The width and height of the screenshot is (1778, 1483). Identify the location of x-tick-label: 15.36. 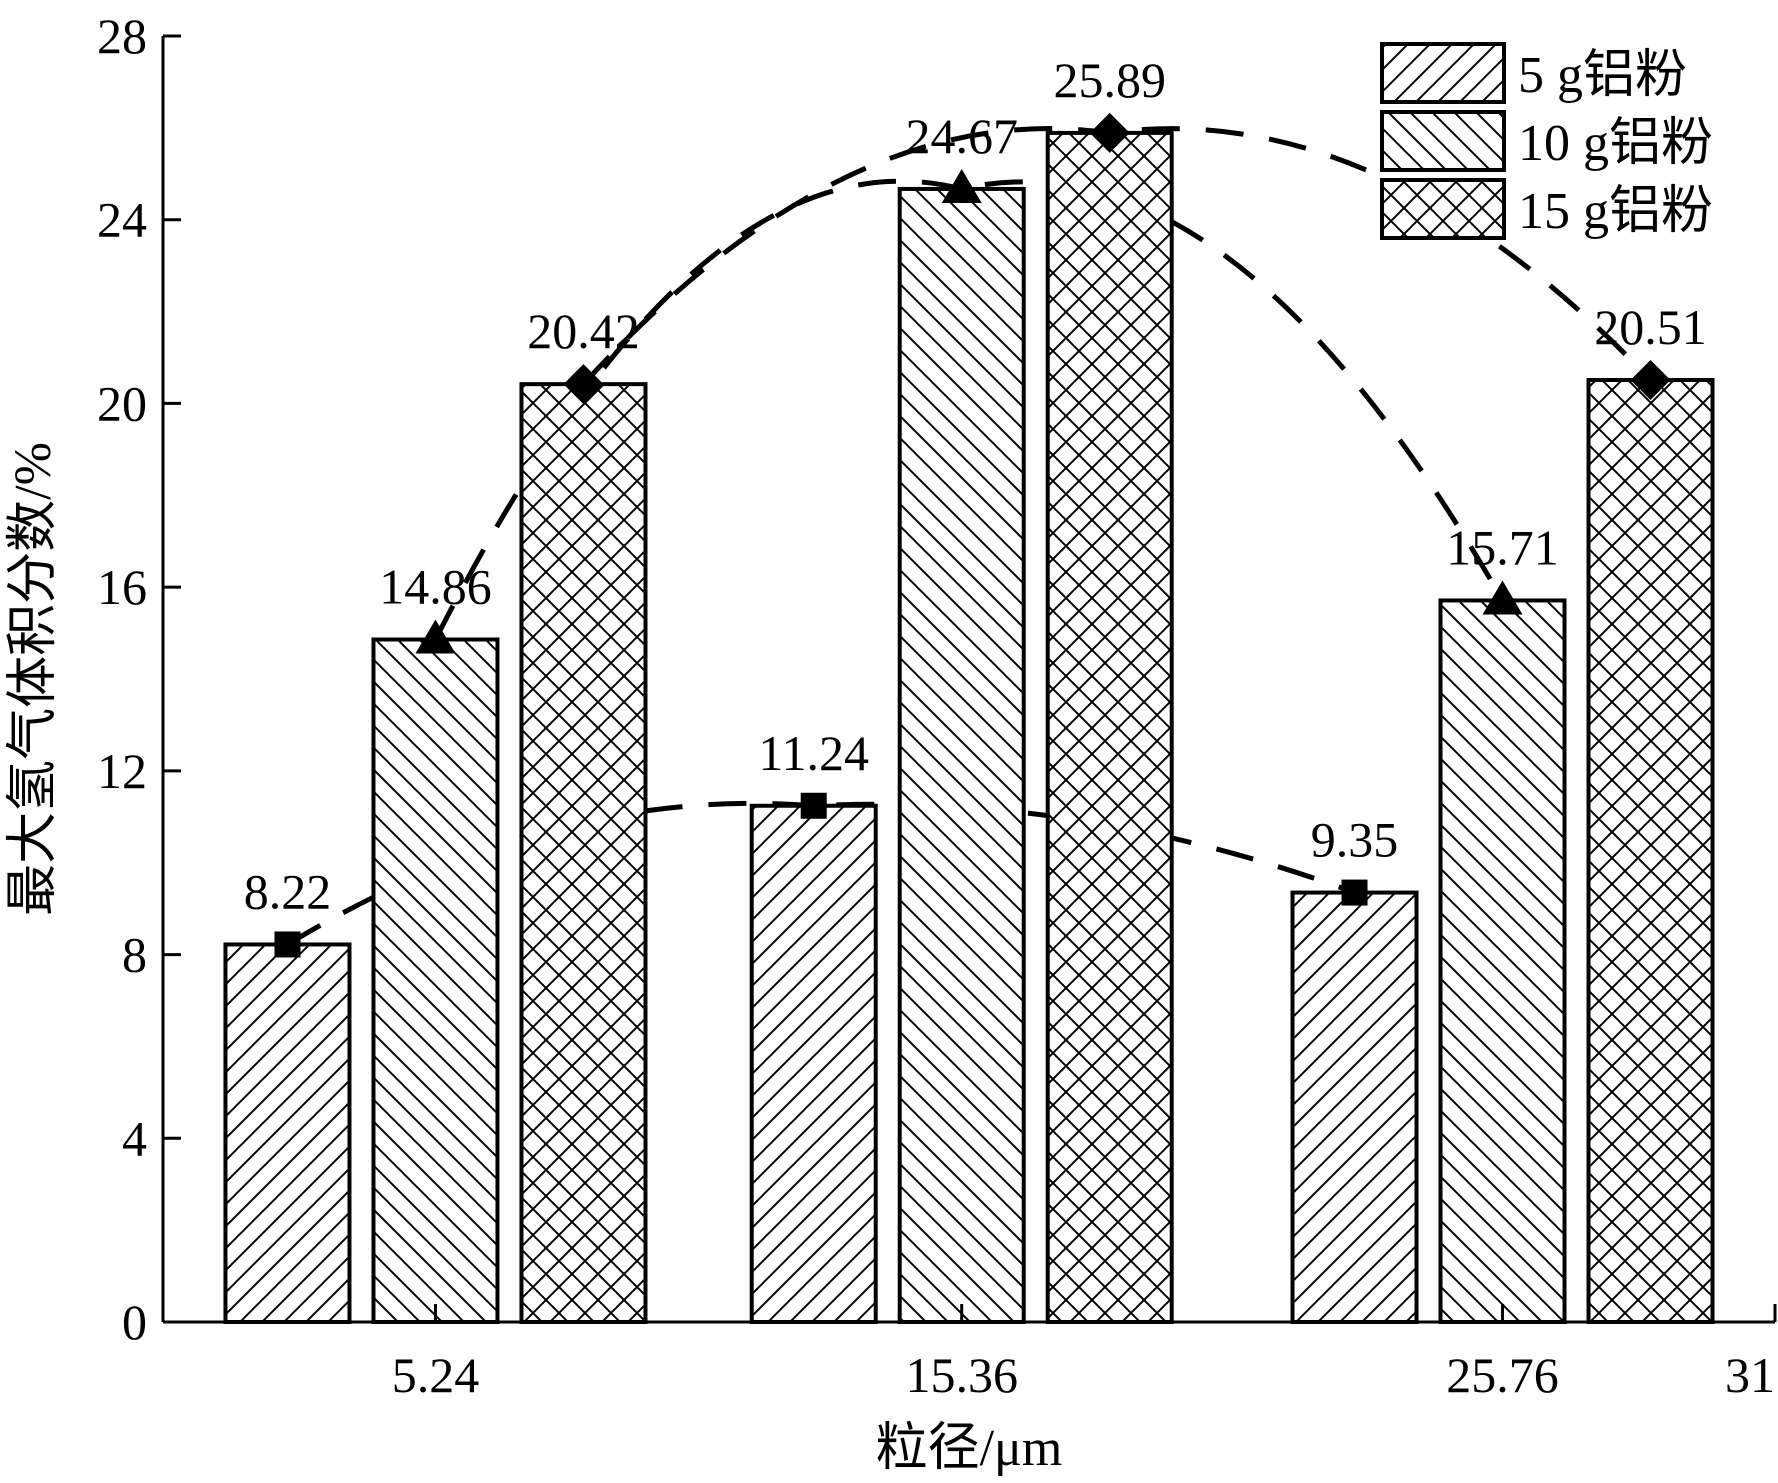
(961, 1375).